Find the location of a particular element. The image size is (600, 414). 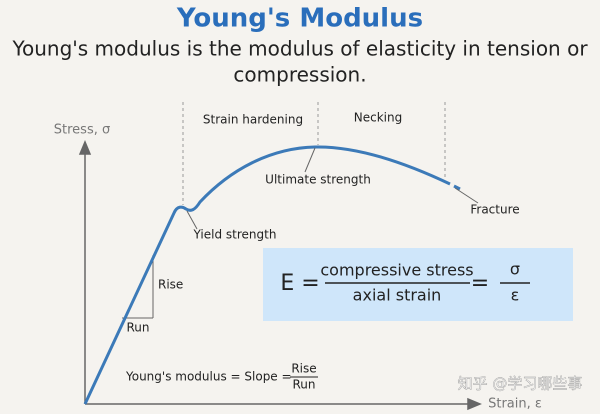

formula-equals: = is located at coordinates (480, 283).